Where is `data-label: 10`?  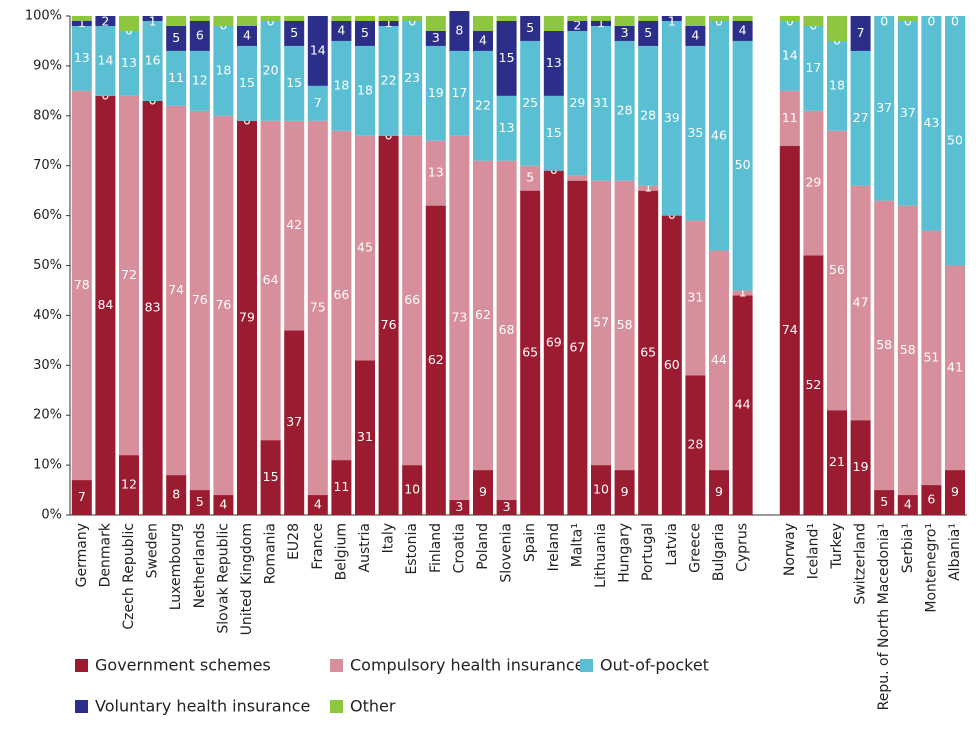
data-label: 10 is located at coordinates (412, 489).